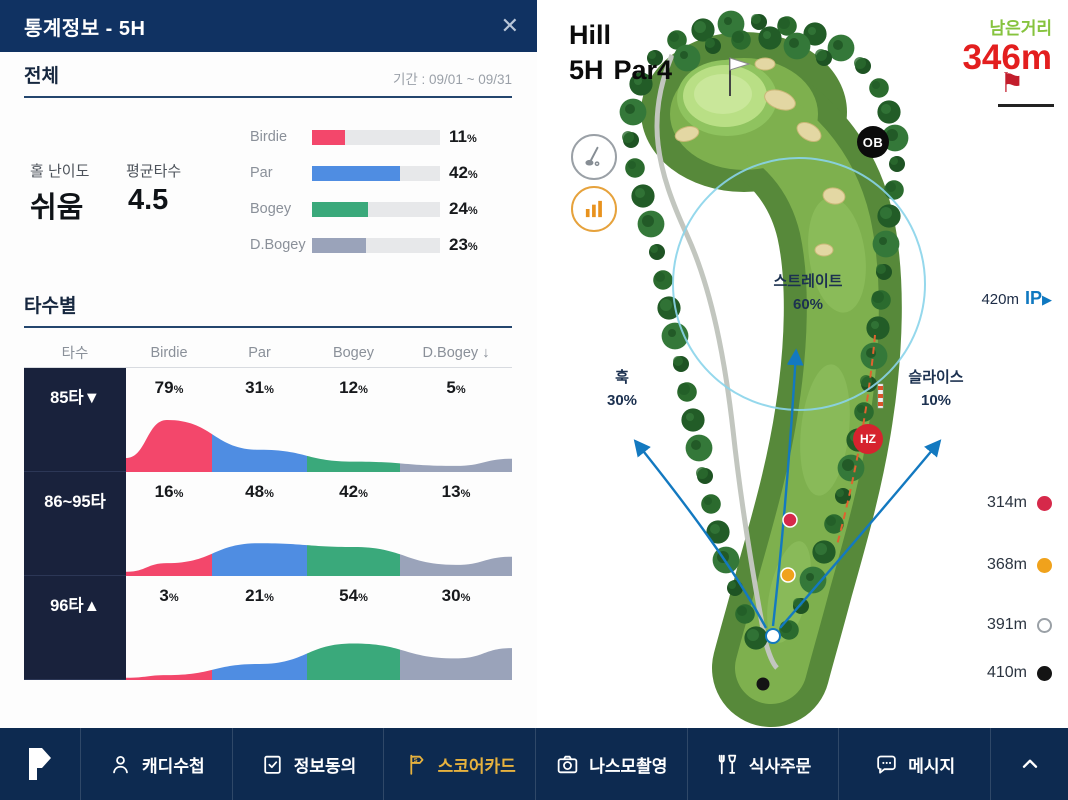  I want to click on chevron-up-icon, so click(1029, 763).